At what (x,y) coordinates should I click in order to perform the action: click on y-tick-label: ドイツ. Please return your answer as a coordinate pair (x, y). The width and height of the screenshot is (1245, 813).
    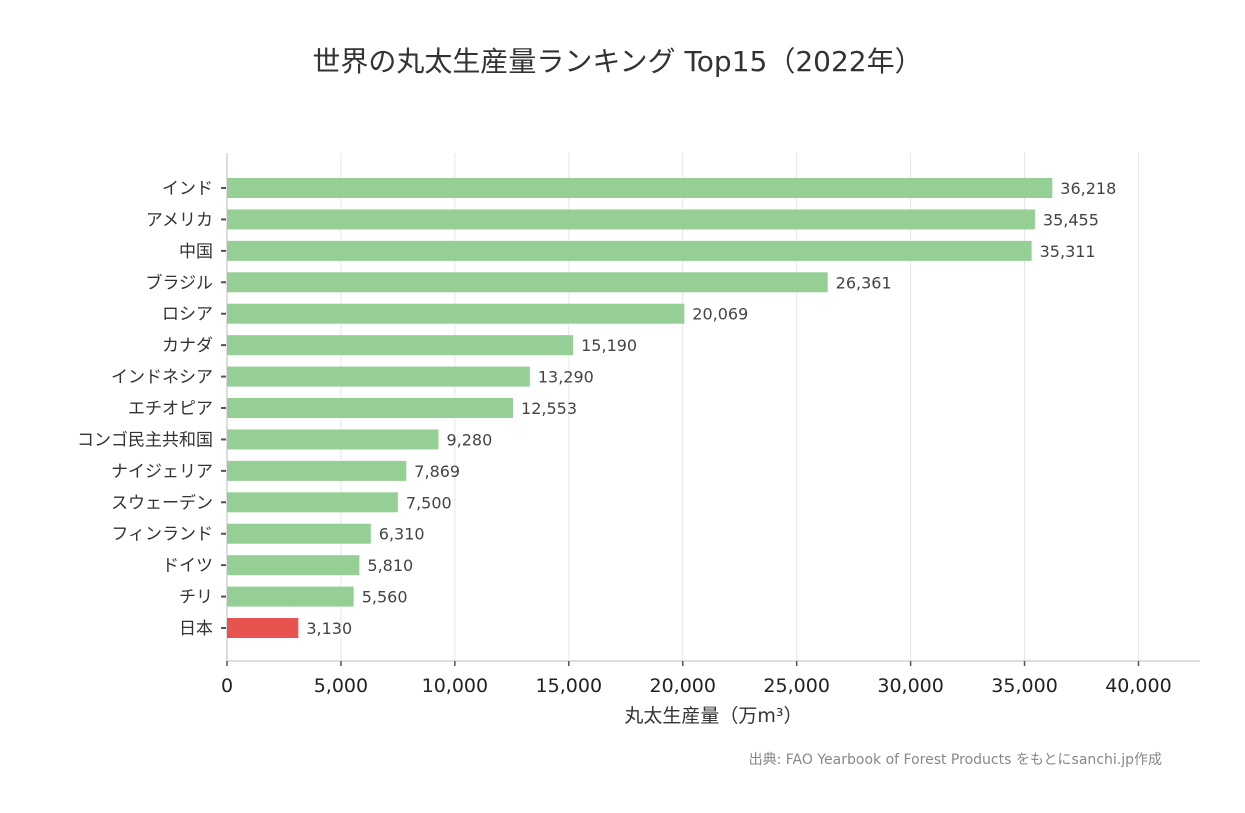
    Looking at the image, I should click on (187, 566).